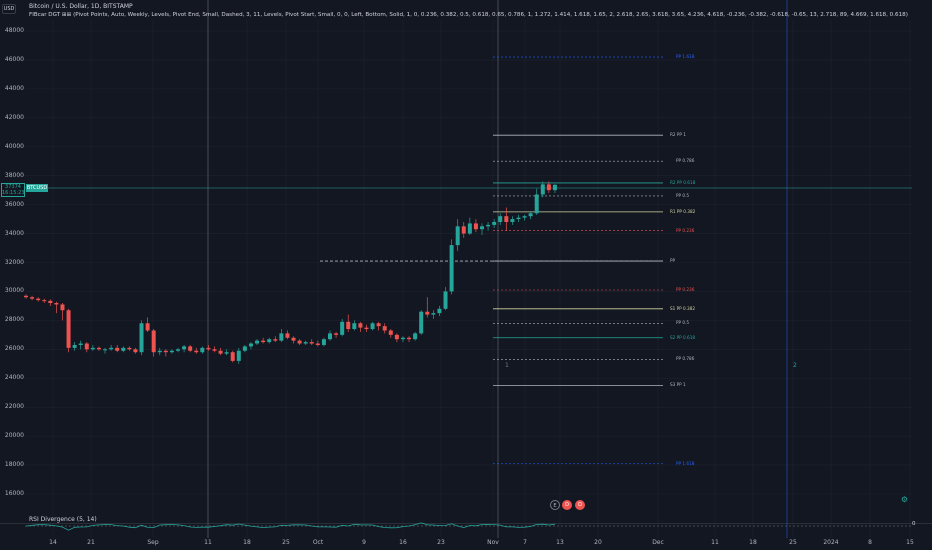 Image resolution: width=932 pixels, height=550 pixels. Describe the element at coordinates (286, 542) in the screenshot. I see `time-tick-label: 25` at that location.